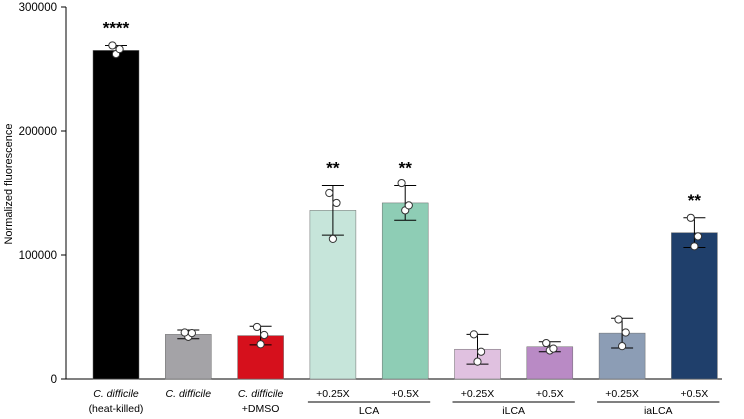 This screenshot has width=744, height=419. Describe the element at coordinates (54, 380) in the screenshot. I see `y-tick-label: 0` at that location.